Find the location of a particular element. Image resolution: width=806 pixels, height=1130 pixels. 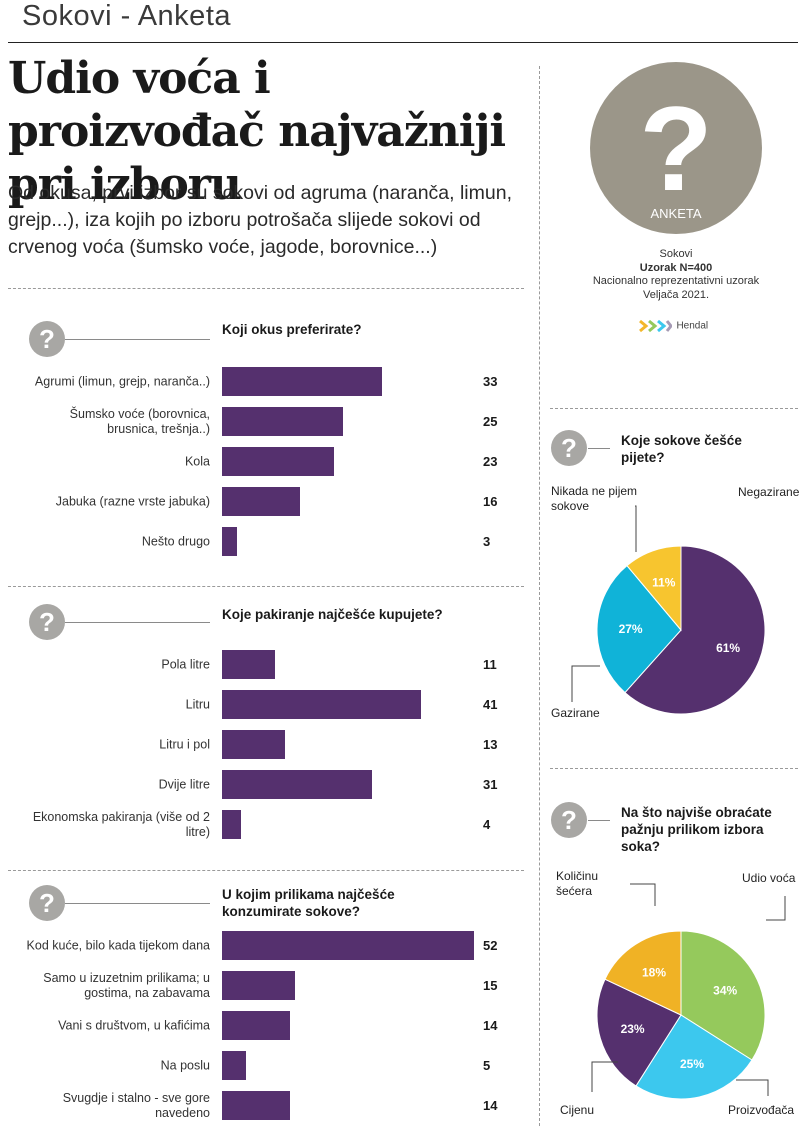

page-header-title: Sokovi - Anketa is located at coordinates (126, 16).